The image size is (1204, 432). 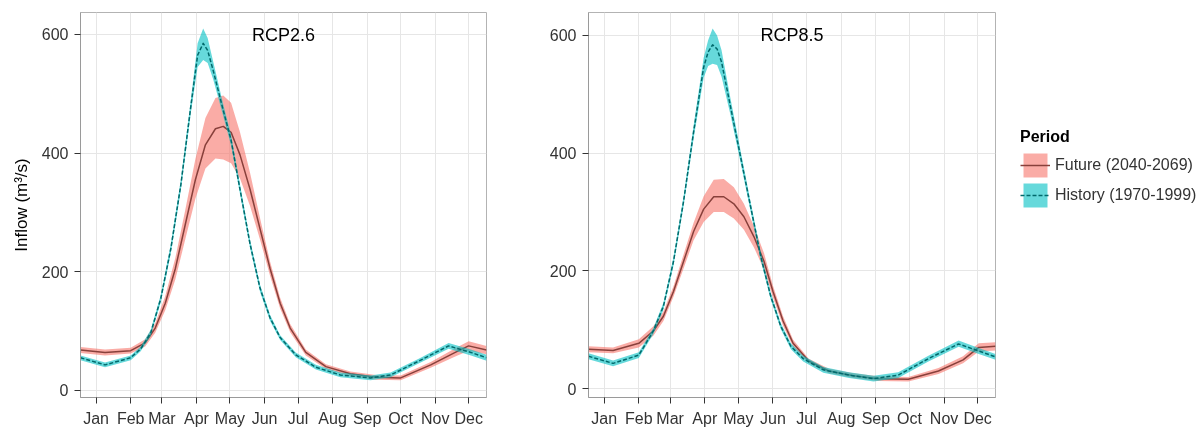 I want to click on legend-label: History (1970-1999), so click(x=1126, y=194).